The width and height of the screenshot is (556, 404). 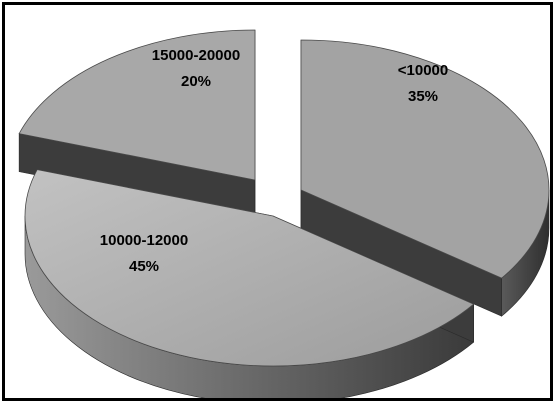 What do you see at coordinates (196, 81) in the screenshot?
I see `slice-percent-label: 20%` at bounding box center [196, 81].